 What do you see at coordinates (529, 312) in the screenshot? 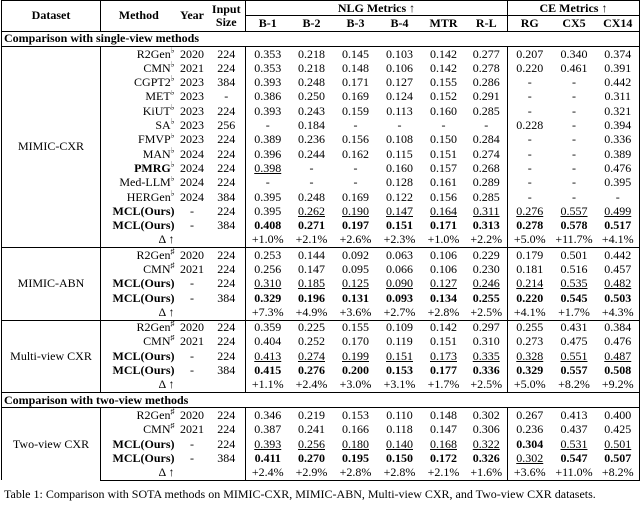
I see `value-cell: +4.1%` at bounding box center [529, 312].